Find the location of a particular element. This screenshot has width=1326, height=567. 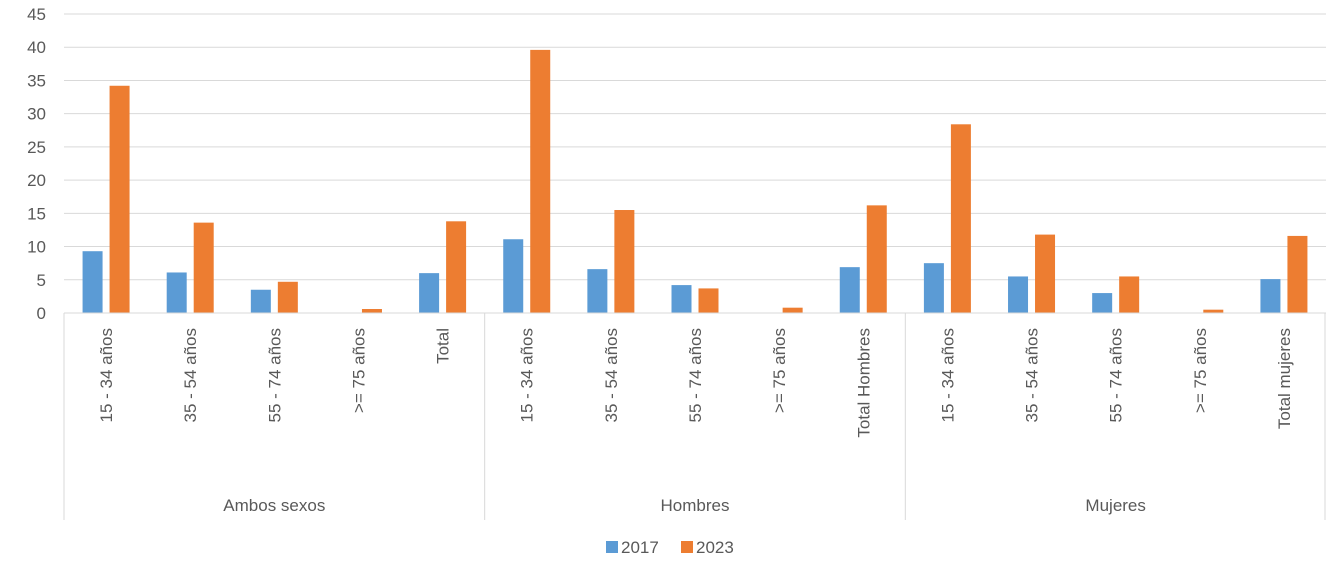

y-tick-label: 30 is located at coordinates (36, 114).